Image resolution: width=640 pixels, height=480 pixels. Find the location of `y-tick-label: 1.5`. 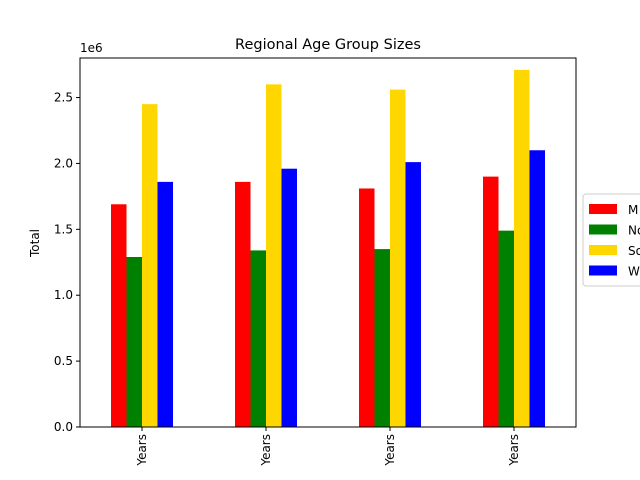

y-tick-label: 1.5 is located at coordinates (63, 229).